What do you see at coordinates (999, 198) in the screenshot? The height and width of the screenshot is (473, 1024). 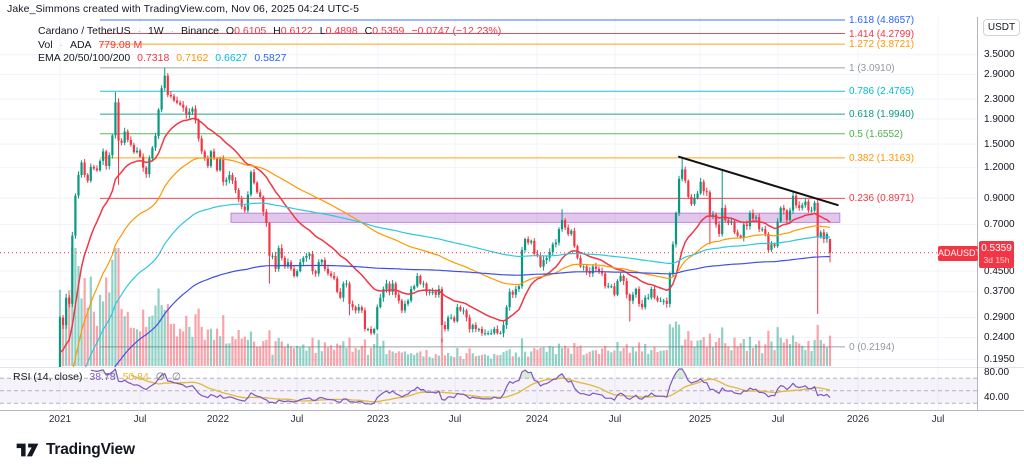 I see `price-axis-label: 0.9000` at bounding box center [999, 198].